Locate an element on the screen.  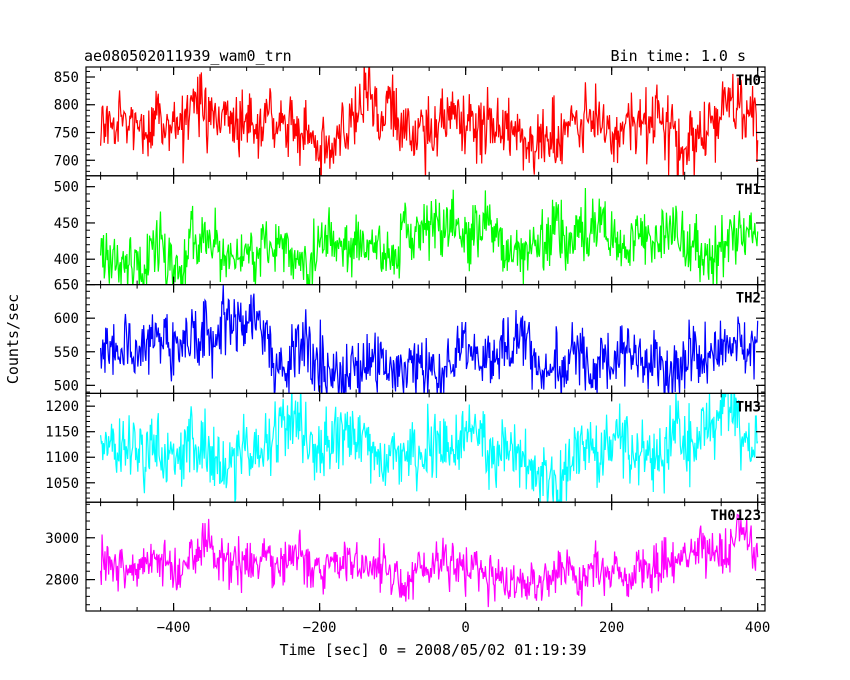
x-tick-label: −200 is located at coordinates (320, 628).